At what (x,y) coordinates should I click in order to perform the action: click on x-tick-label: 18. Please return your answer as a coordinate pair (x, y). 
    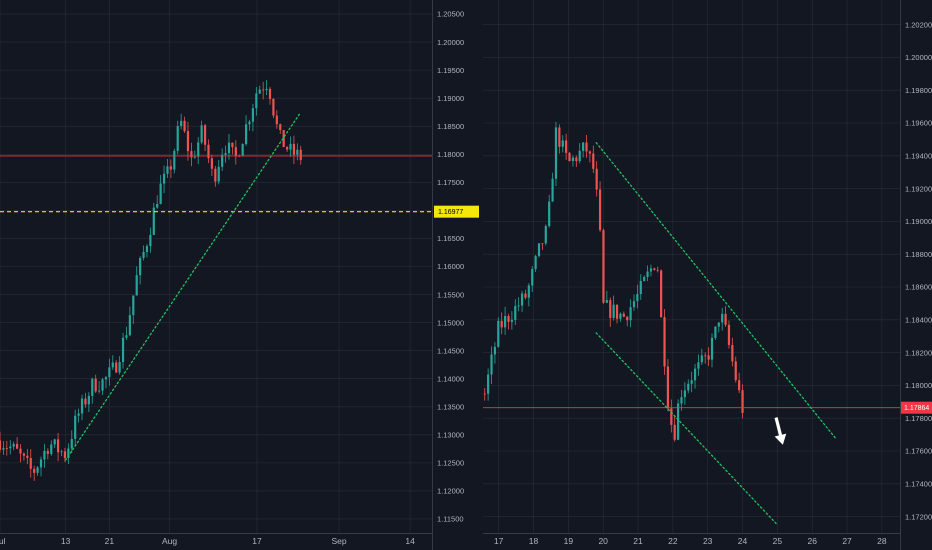
    Looking at the image, I should click on (534, 541).